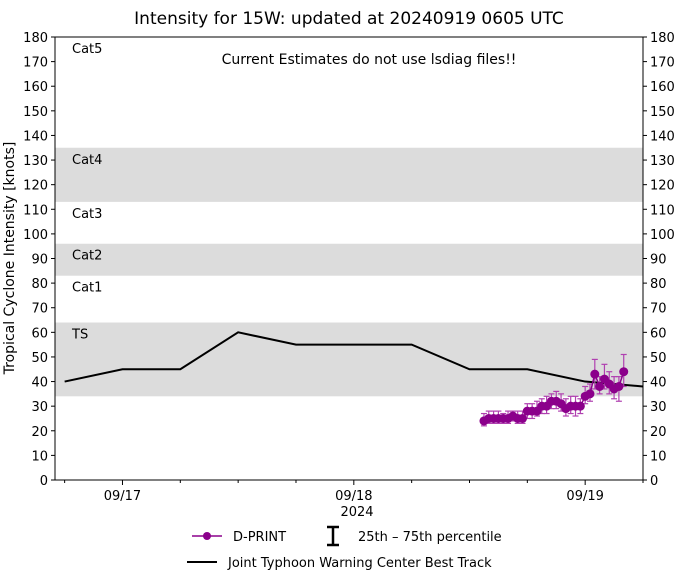  I want to click on y-tick-label-right: 0, so click(654, 481).